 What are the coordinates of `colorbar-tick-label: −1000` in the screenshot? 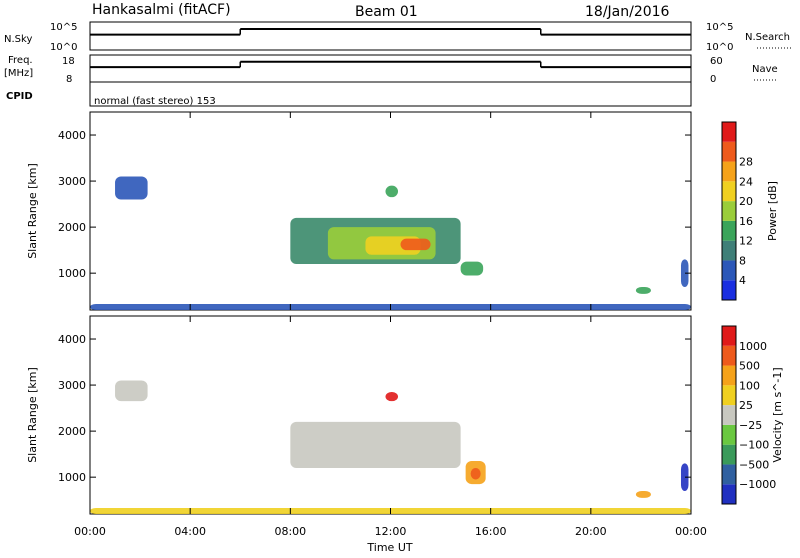 It's located at (757, 484).